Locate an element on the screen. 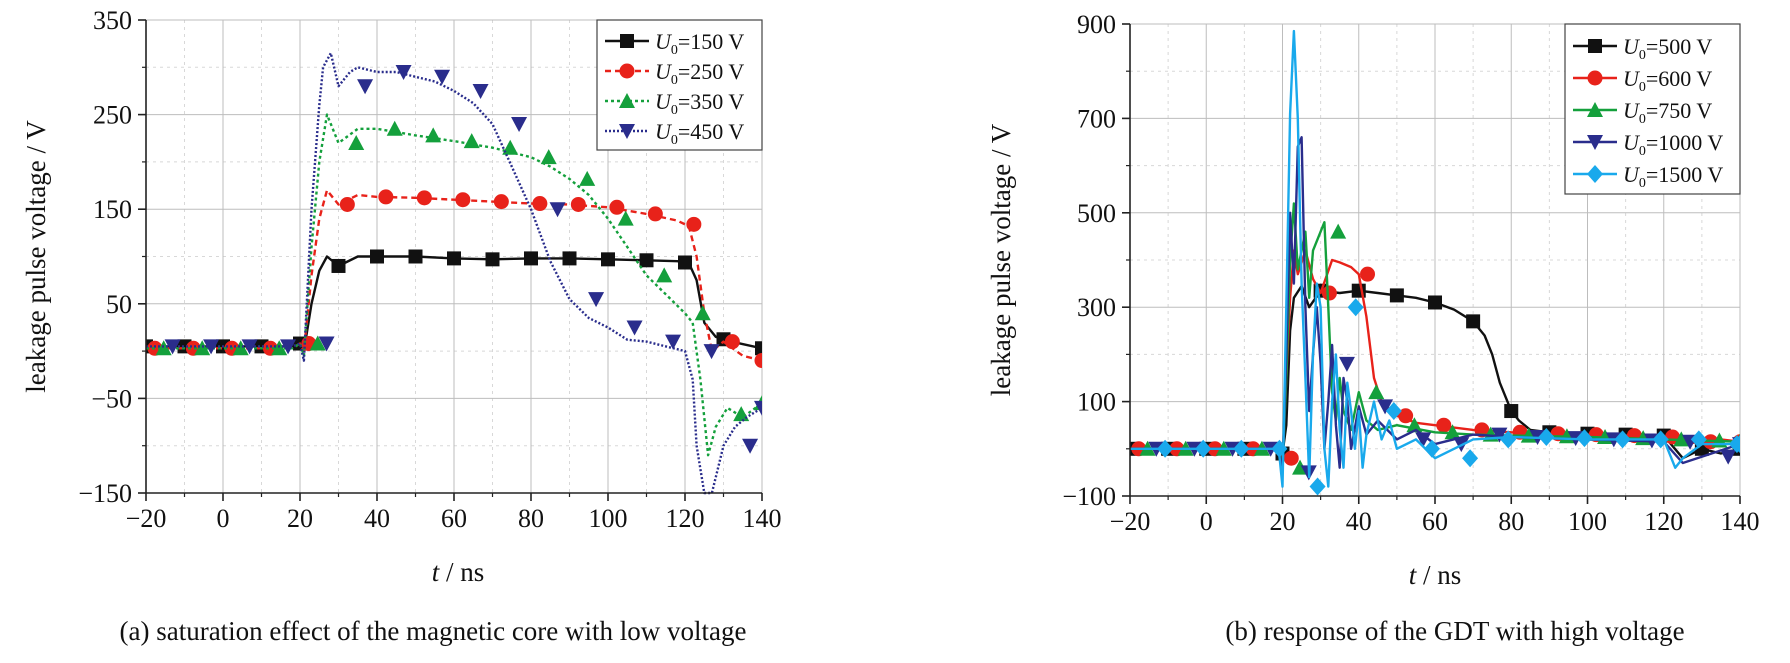 This screenshot has width=1790, height=663. legend-item: U0=350 V is located at coordinates (674, 103).